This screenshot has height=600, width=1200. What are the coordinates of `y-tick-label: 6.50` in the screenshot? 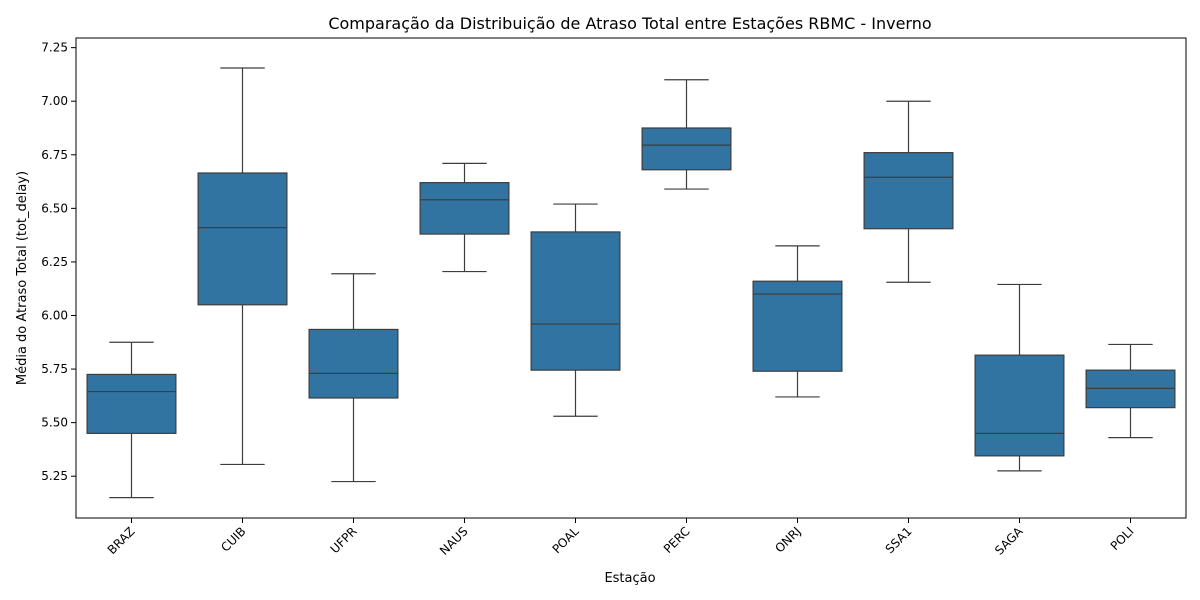 It's located at (54, 208).